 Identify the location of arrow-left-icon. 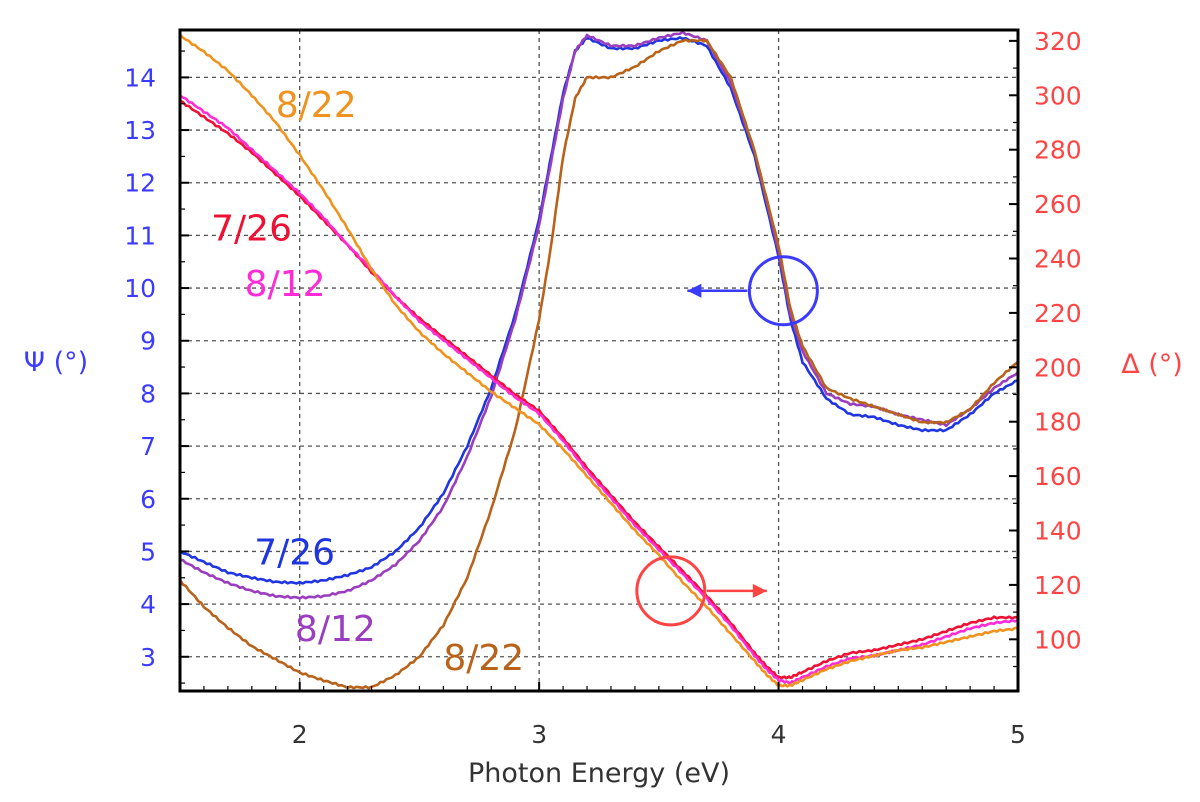
(694, 290).